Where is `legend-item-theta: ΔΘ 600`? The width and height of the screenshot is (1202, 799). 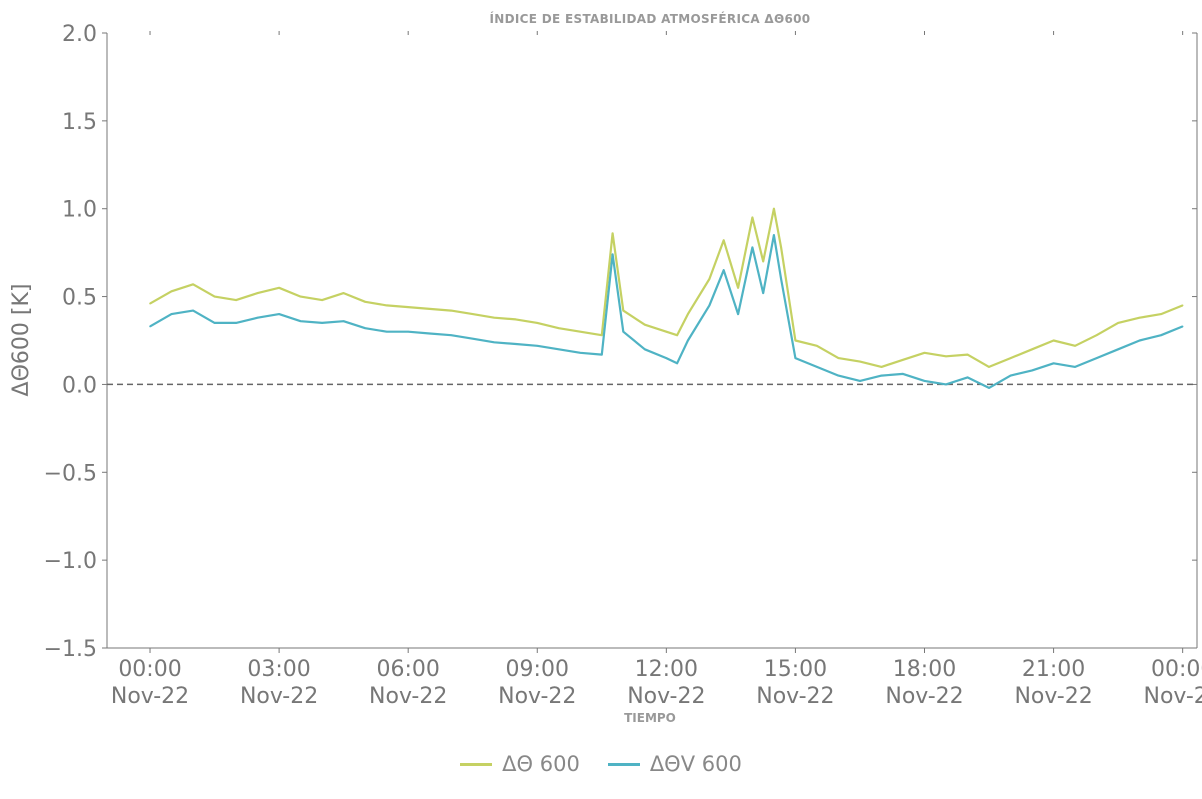
legend-item-theta: ΔΘ 600 is located at coordinates (520, 764).